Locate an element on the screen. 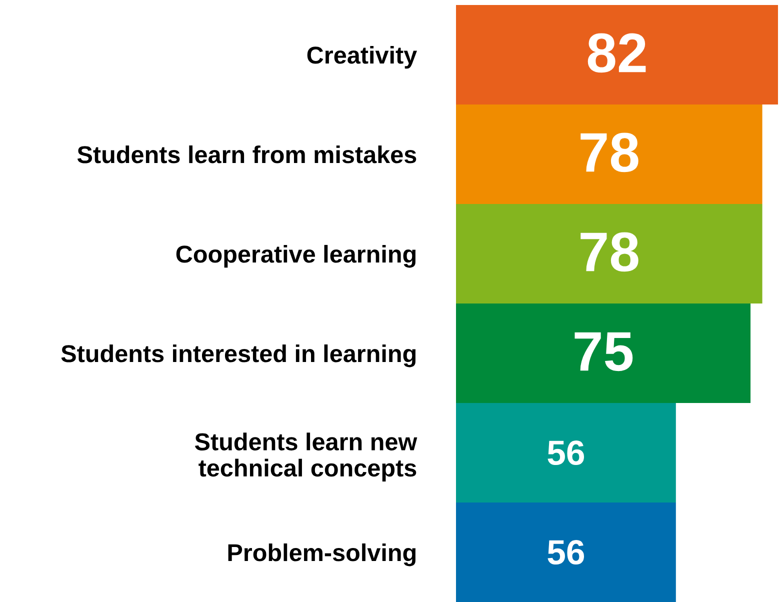  y-tick-label: Problem-solving is located at coordinates (322, 554).